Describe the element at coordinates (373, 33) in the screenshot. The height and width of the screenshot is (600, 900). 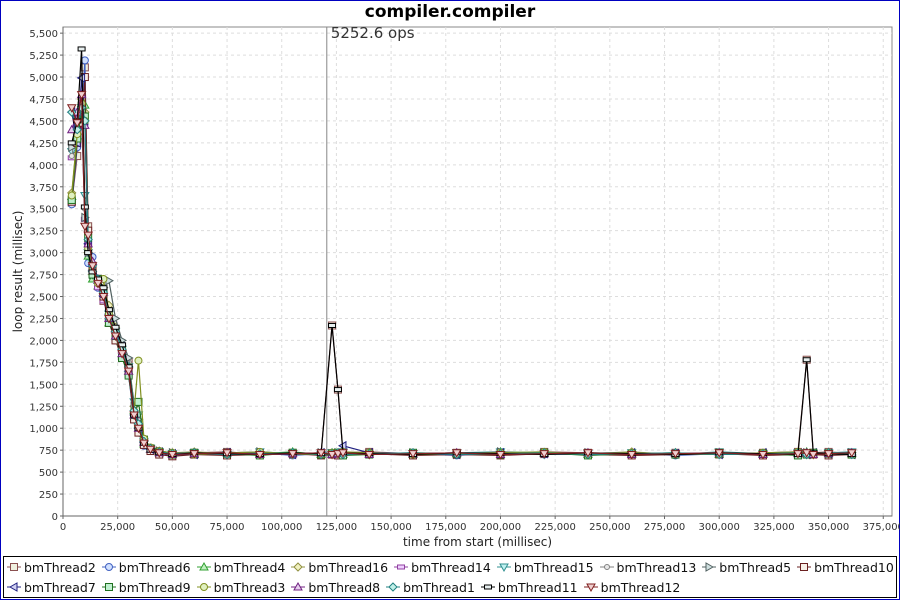
I see `annotation-label: 5252.6 ops` at that location.